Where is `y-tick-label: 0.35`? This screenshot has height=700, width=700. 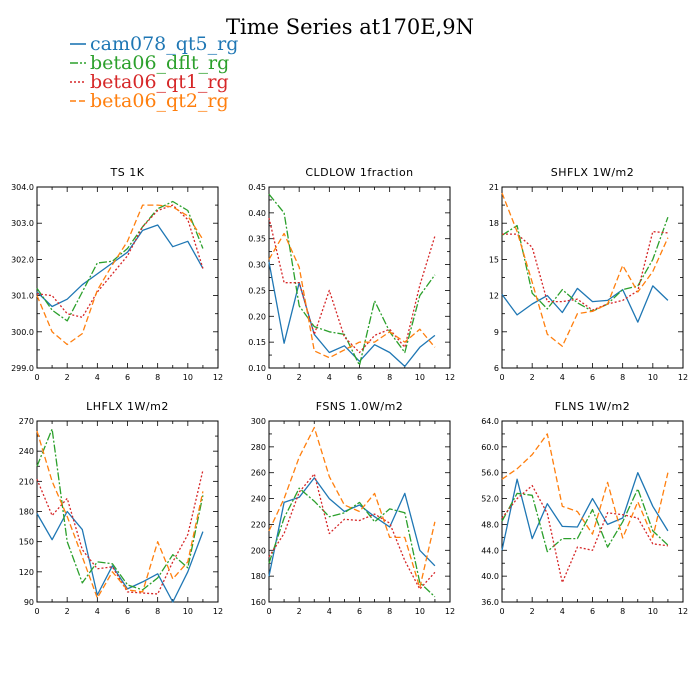 y-tick-label: 0.35 is located at coordinates (257, 239).